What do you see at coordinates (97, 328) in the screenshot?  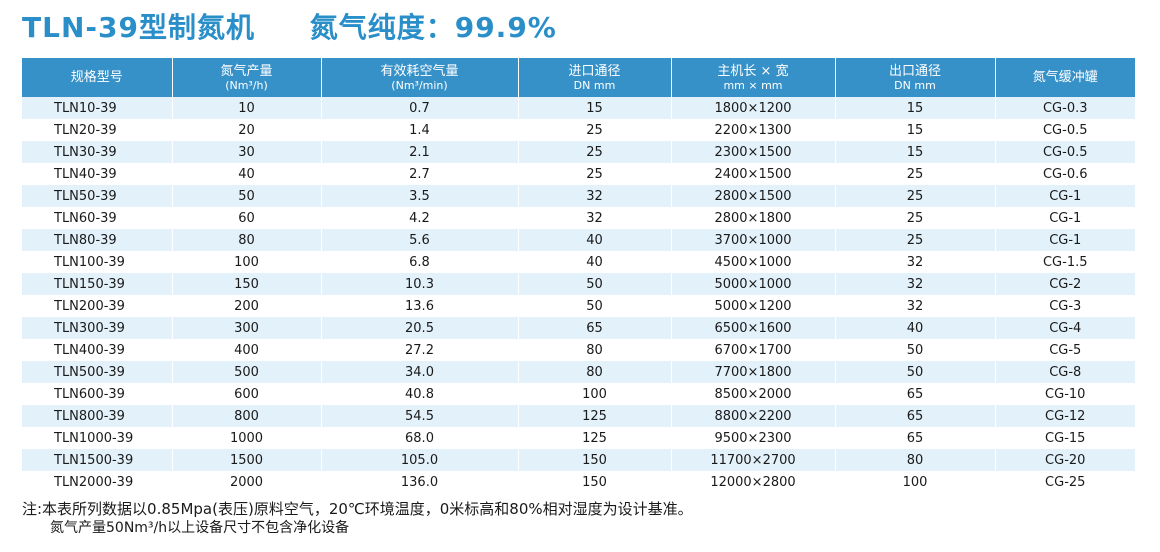 I see `cell-model: TLN300-39` at bounding box center [97, 328].